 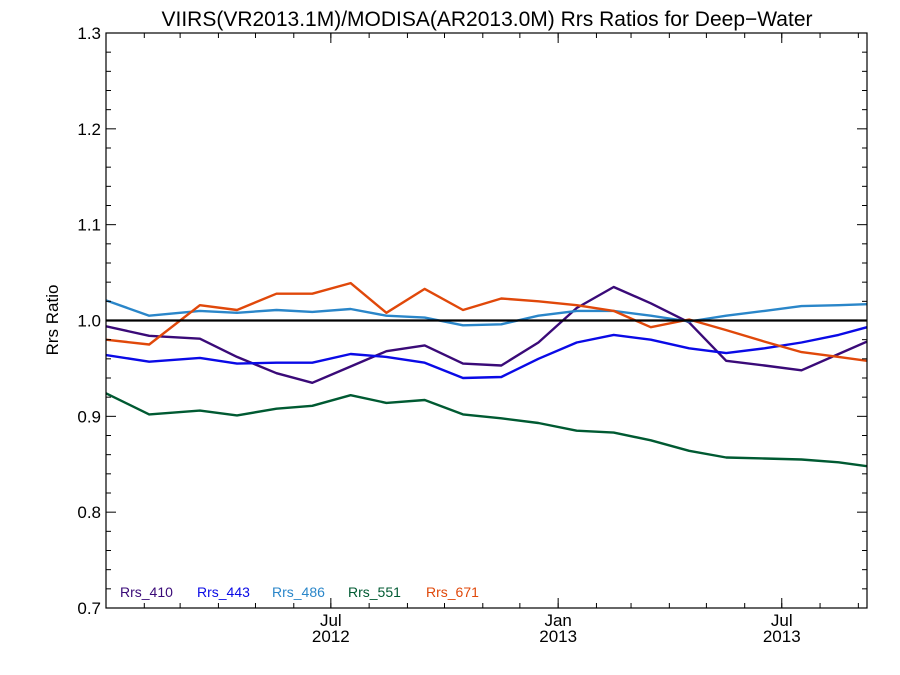 I want to click on y-tick-label: 0.7, so click(x=89, y=608).